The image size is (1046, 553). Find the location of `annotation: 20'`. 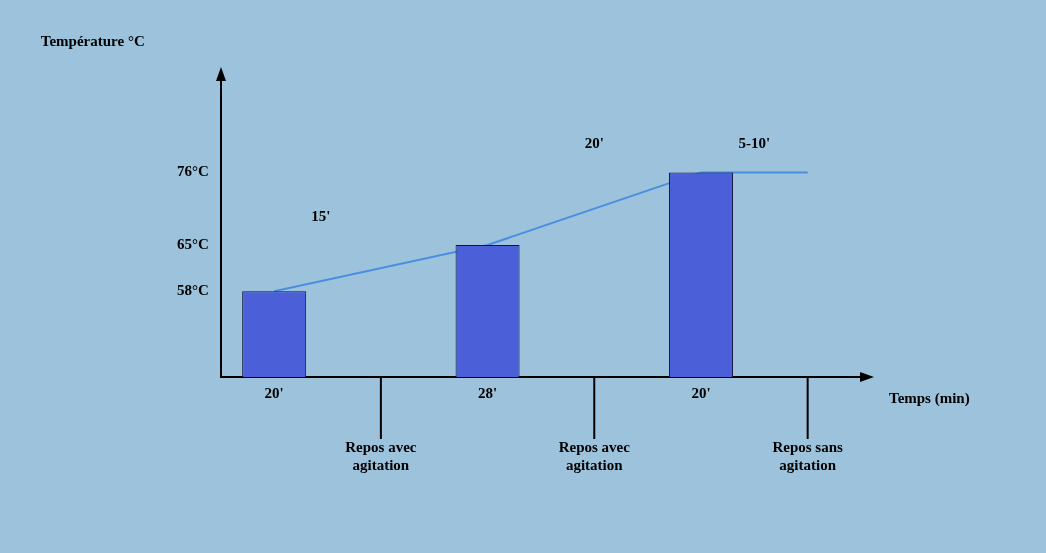

annotation: 20' is located at coordinates (594, 143).